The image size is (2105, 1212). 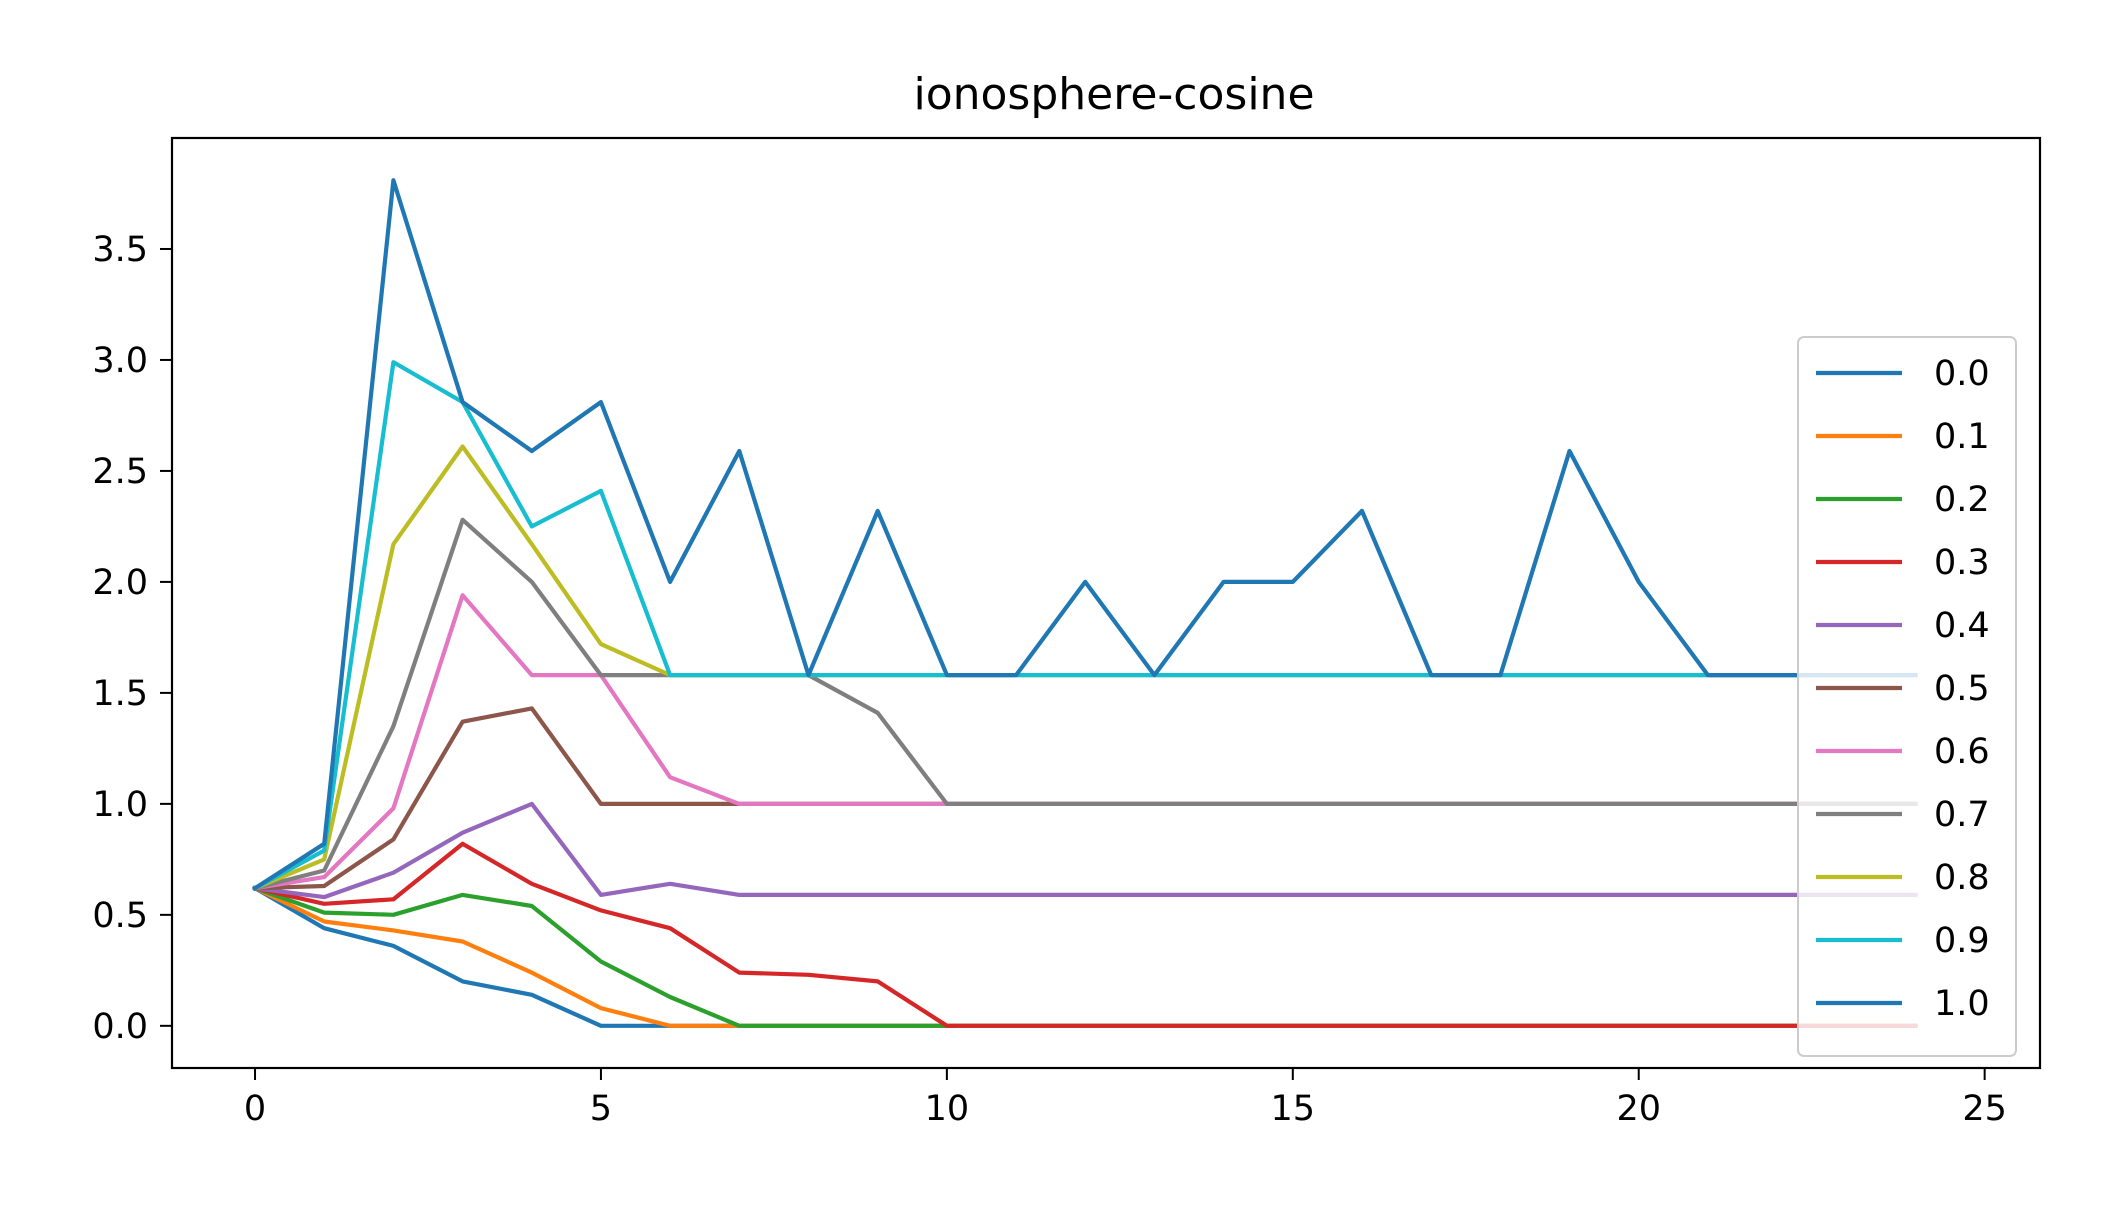 I want to click on y-axis: 0.0 0.5 1.0 1.5 2.0 2.5 3.0 3.5, so click(x=132, y=638).